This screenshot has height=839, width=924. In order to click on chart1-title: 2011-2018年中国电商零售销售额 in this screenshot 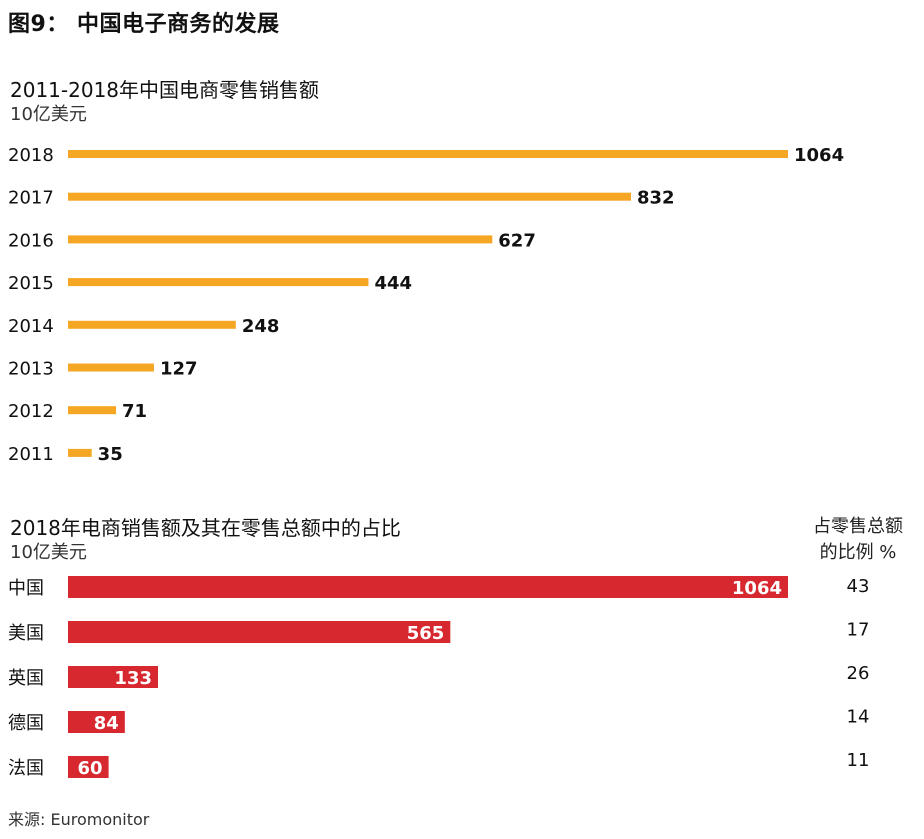, I will do `click(165, 90)`.